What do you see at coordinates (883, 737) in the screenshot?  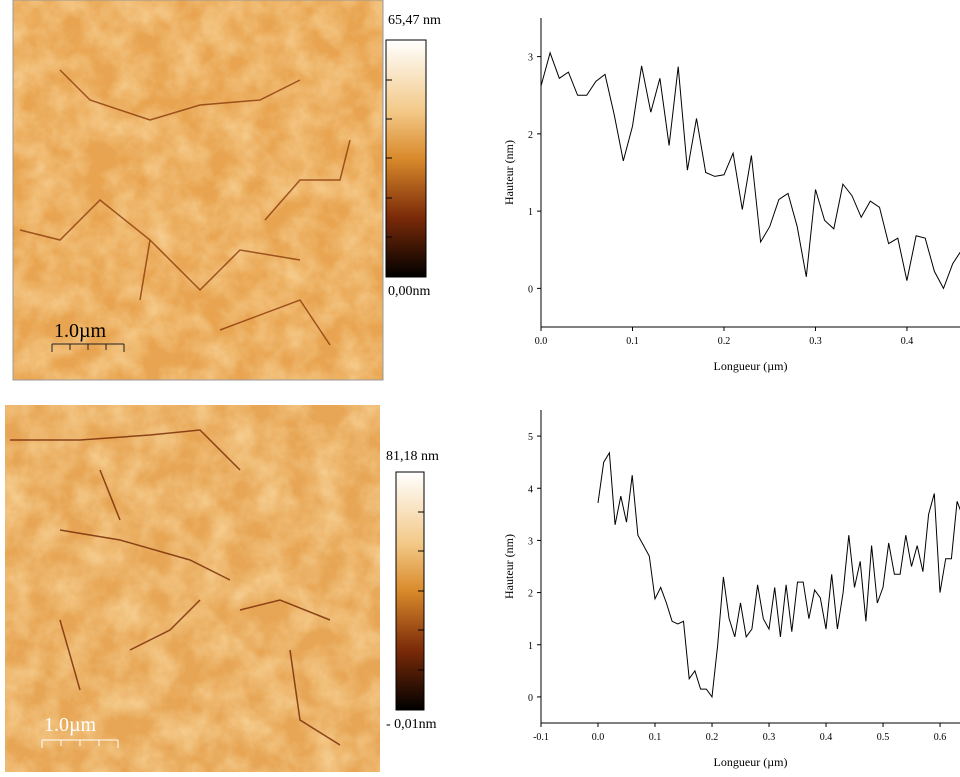 I see `x-tick-label: 0.5` at bounding box center [883, 737].